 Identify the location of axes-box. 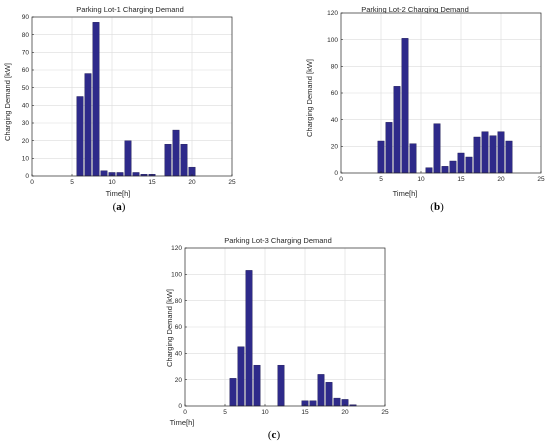
(132, 96).